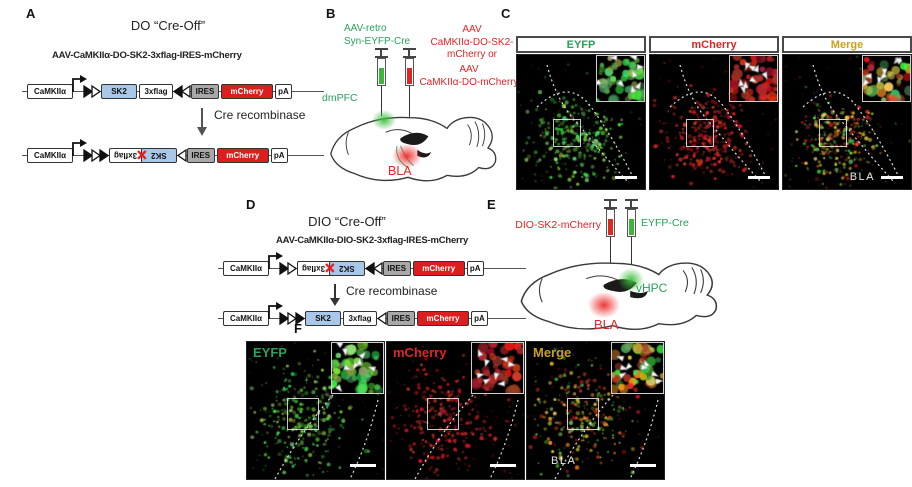  I want to click on syringe-icon-green, so click(631, 237).